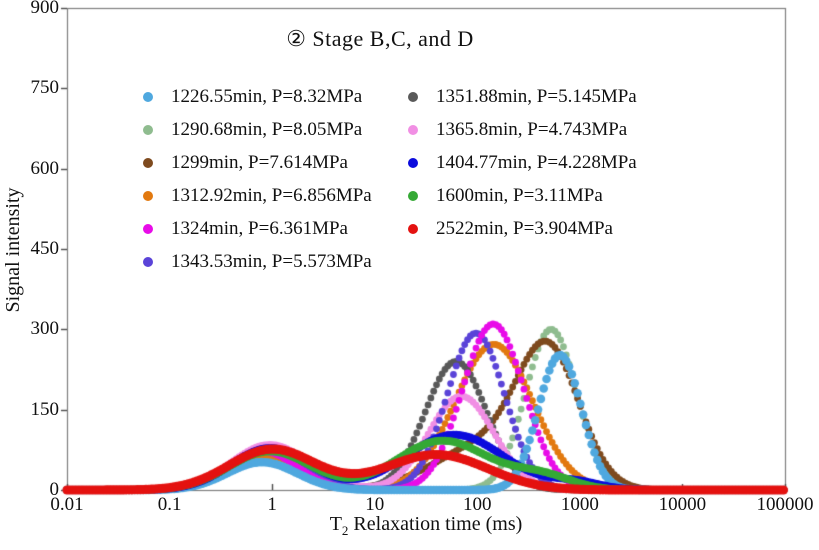 The height and width of the screenshot is (550, 819). Describe the element at coordinates (519, 195) in the screenshot. I see `legend-item-label: 1600min, P=3.11MPa` at that location.